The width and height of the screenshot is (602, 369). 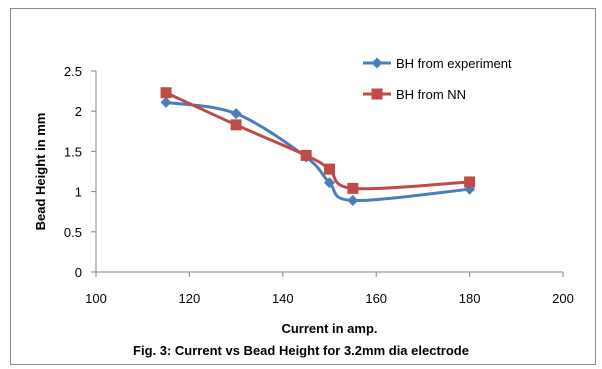 What do you see at coordinates (431, 94) in the screenshot?
I see `legend-label: BH from NN` at bounding box center [431, 94].